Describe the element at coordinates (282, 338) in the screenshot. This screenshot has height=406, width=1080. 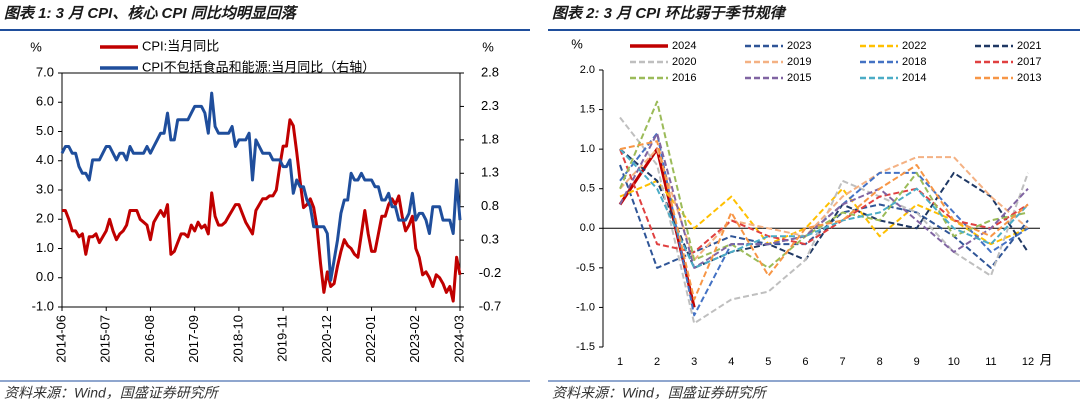
I see `x-tick-label: 2019-11` at that location.